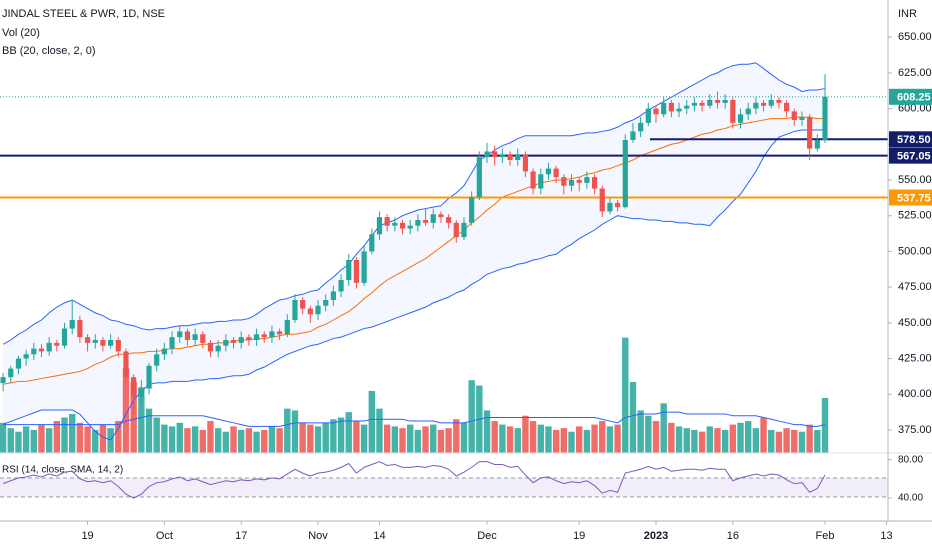  Describe the element at coordinates (62, 470) in the screenshot. I see `rsi-title: RSI (14, close, SMA, 14, 2)` at that location.